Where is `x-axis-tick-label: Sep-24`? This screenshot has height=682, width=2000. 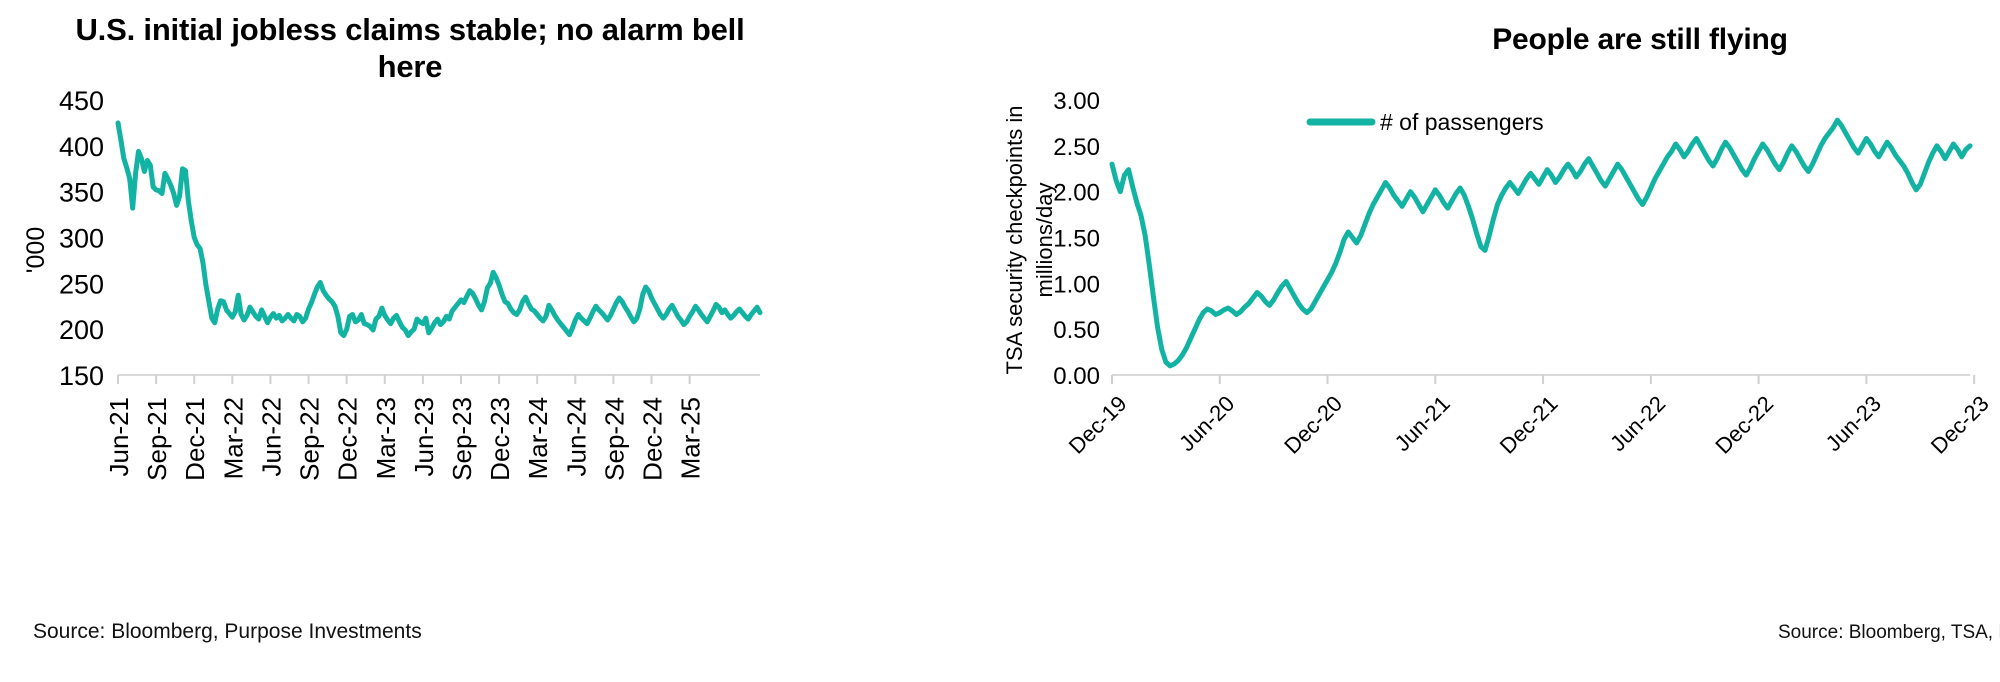
x-axis-tick-label: Sep-24 is located at coordinates (614, 439).